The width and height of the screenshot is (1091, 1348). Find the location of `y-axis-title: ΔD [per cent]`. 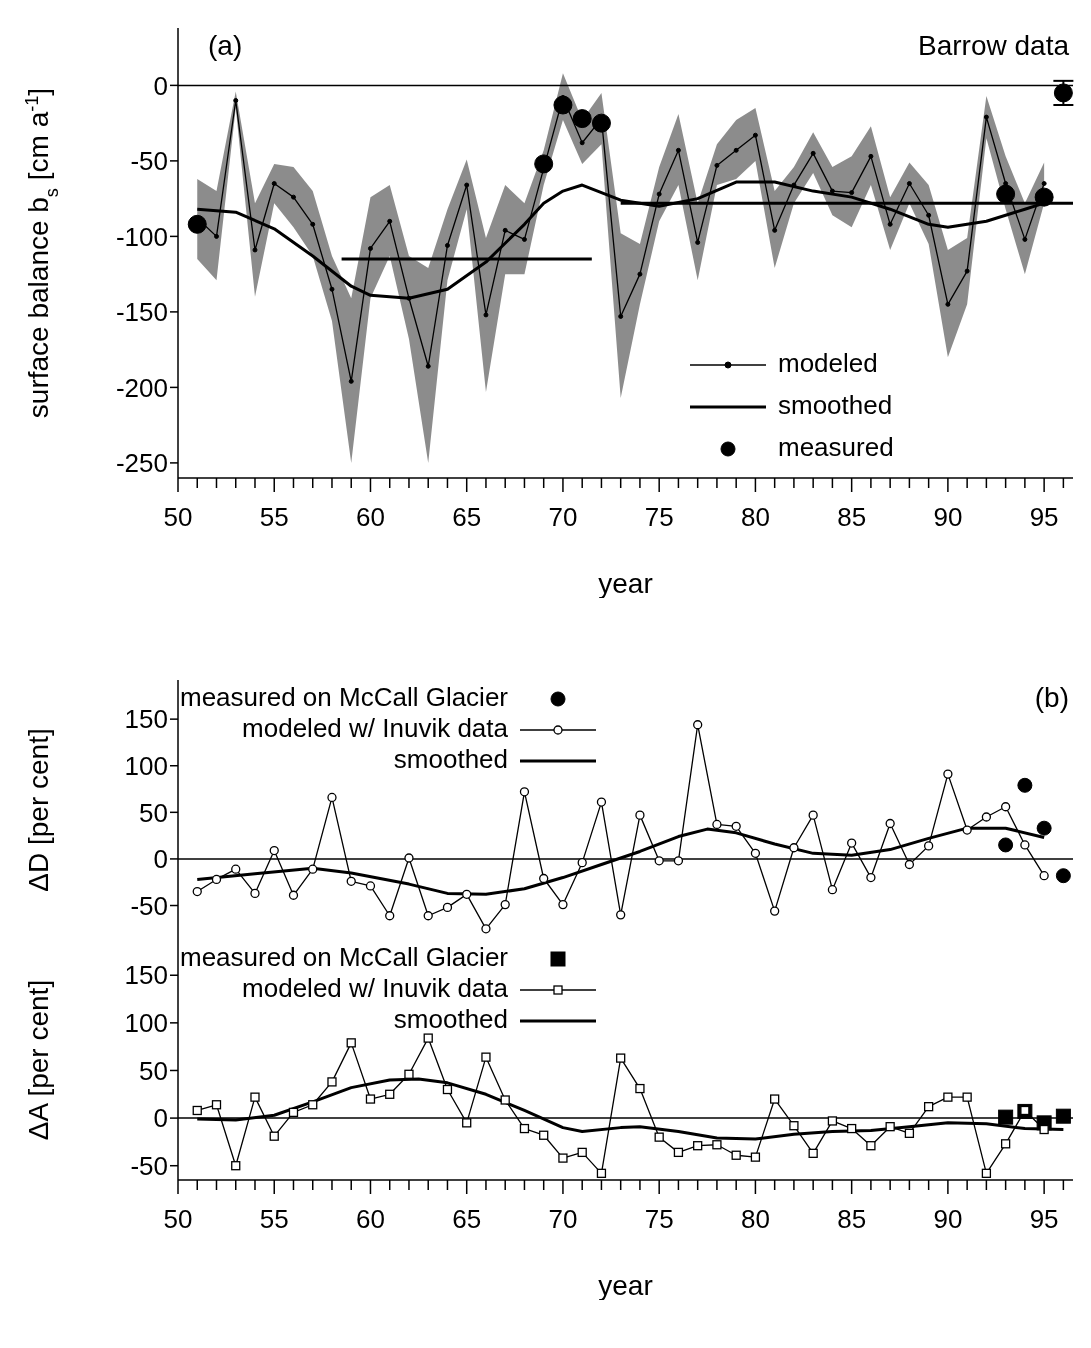

y-axis-title: ΔD [per cent] is located at coordinates (38, 810).